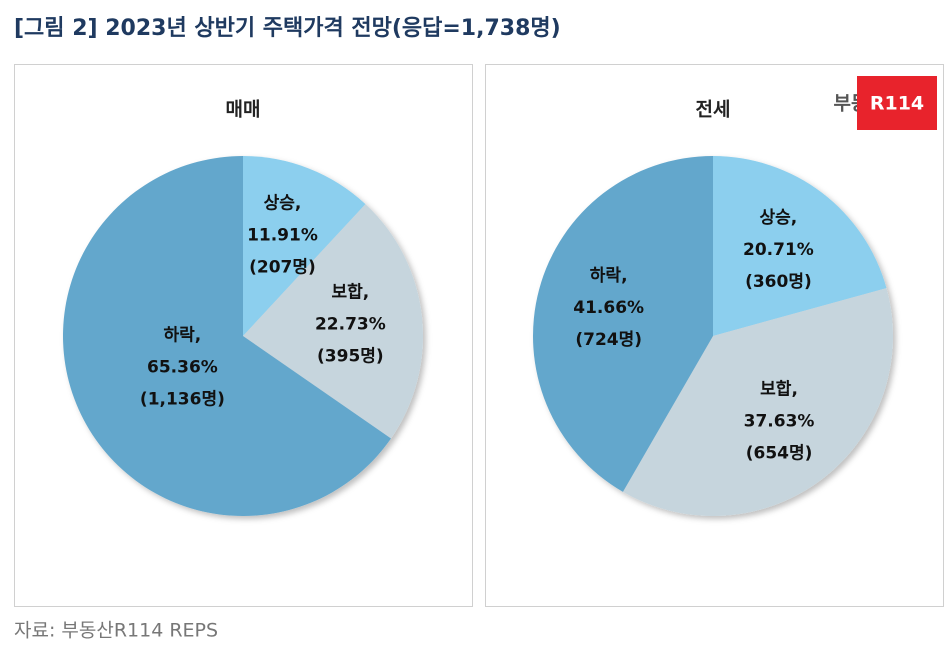 The width and height of the screenshot is (952, 652). What do you see at coordinates (182, 368) in the screenshot?
I see `slice-percent: 65.36%` at bounding box center [182, 368].